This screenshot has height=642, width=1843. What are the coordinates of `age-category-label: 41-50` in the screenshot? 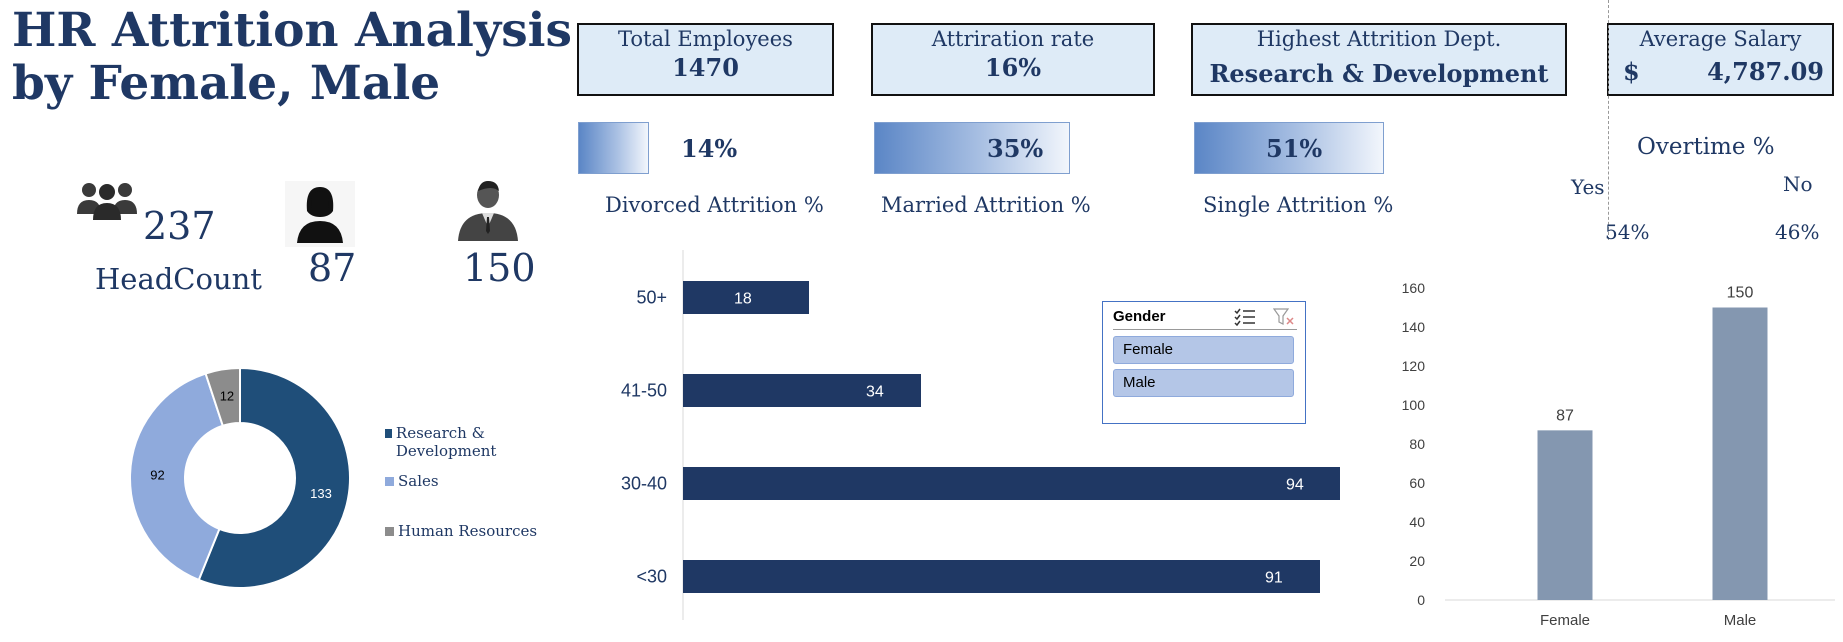 It's located at (644, 391).